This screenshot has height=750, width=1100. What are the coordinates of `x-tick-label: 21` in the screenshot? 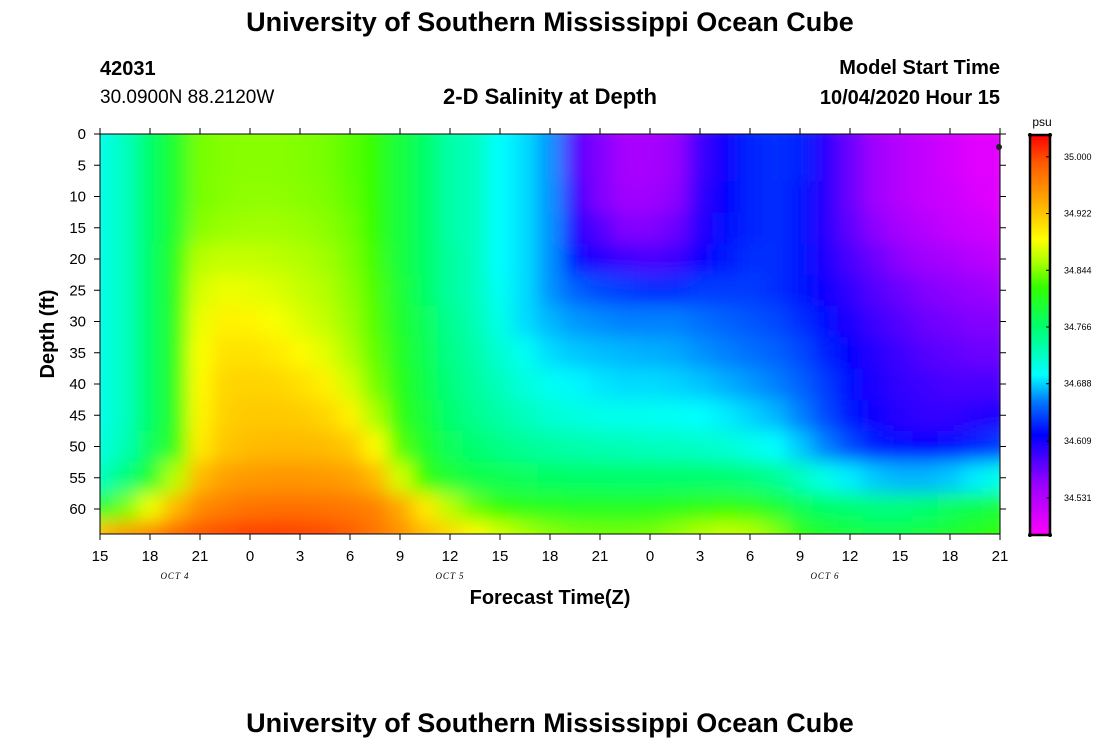 It's located at (600, 556).